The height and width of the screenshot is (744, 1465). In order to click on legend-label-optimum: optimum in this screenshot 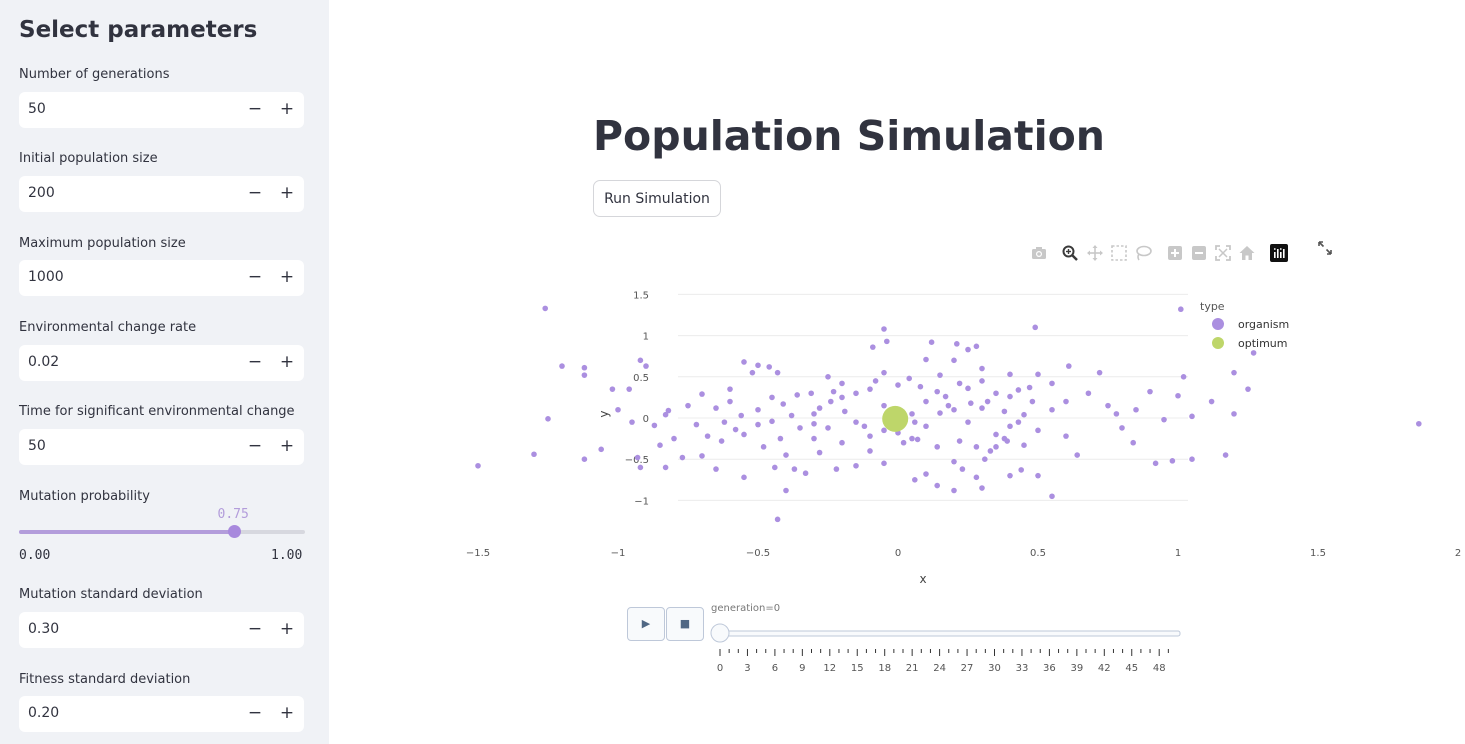, I will do `click(1262, 343)`.